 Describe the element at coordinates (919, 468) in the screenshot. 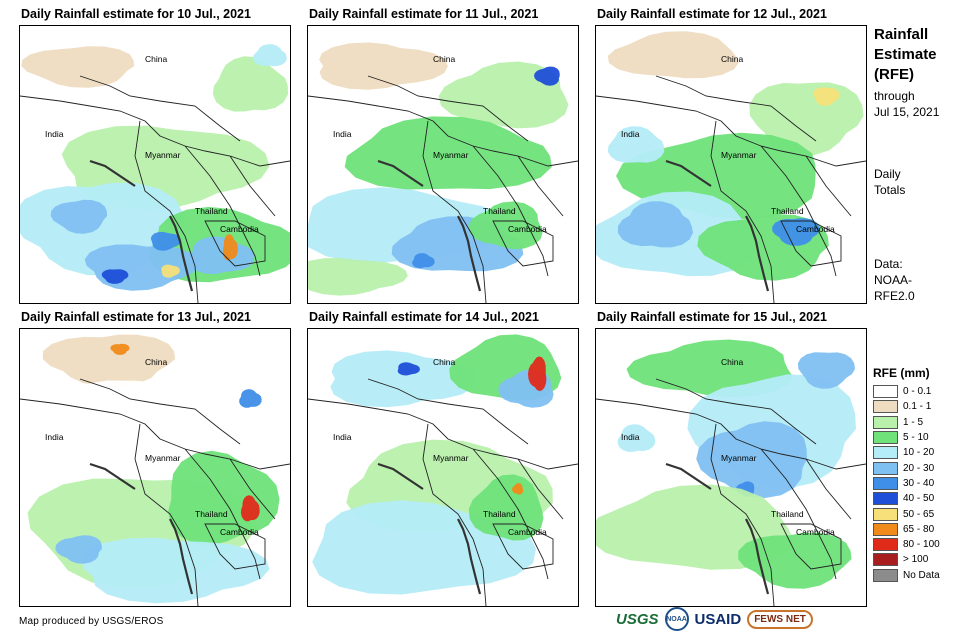

I see `legend-label: 20 - 30` at that location.